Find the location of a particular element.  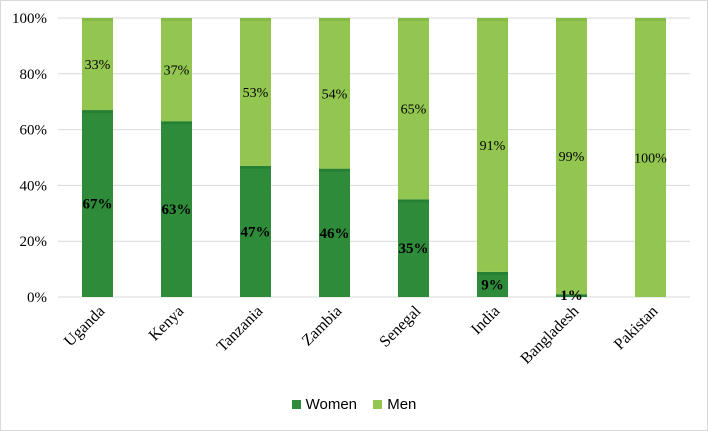

data-label-men: 100% is located at coordinates (650, 159).